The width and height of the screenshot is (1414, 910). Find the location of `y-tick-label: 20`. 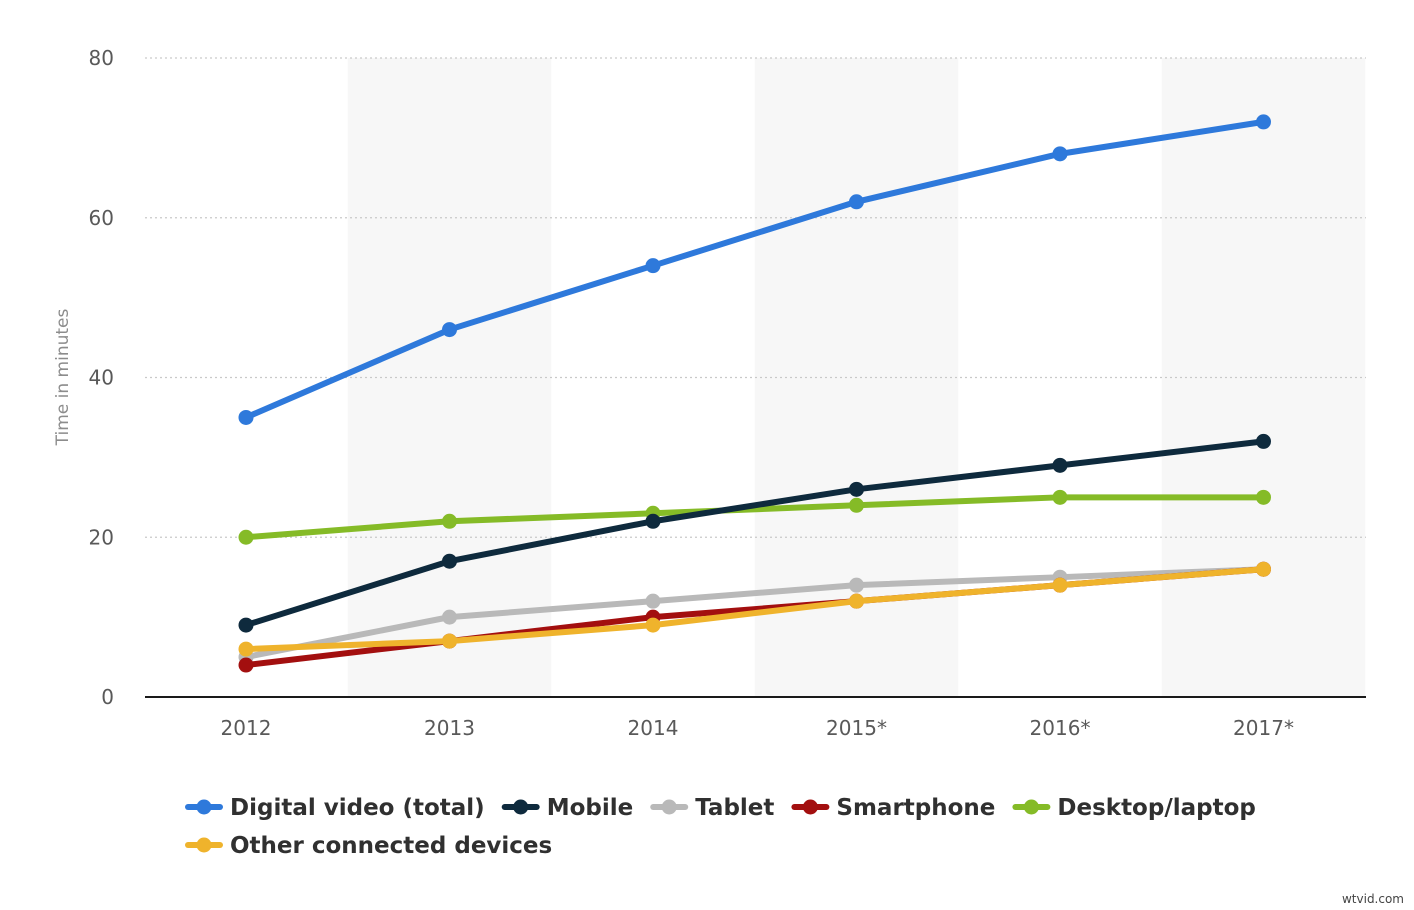

y-tick-label: 20 is located at coordinates (101, 537).